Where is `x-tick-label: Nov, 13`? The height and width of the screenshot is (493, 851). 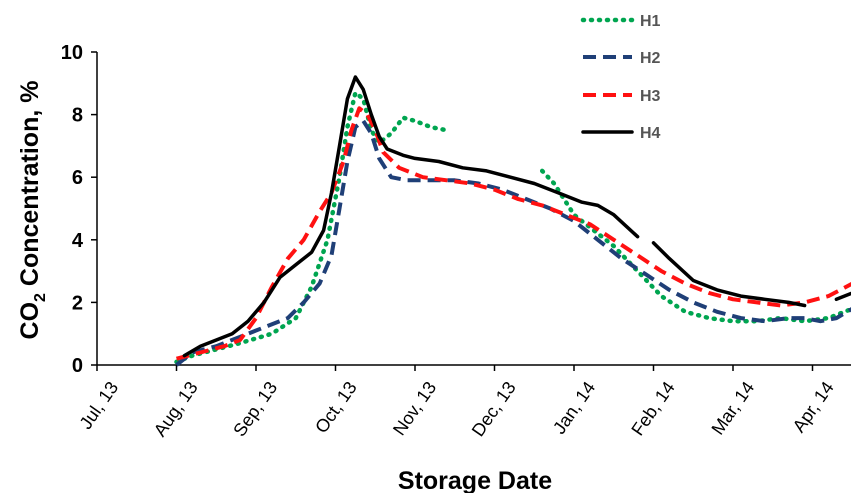 x-tick-label: Nov, 13 is located at coordinates (414, 408).